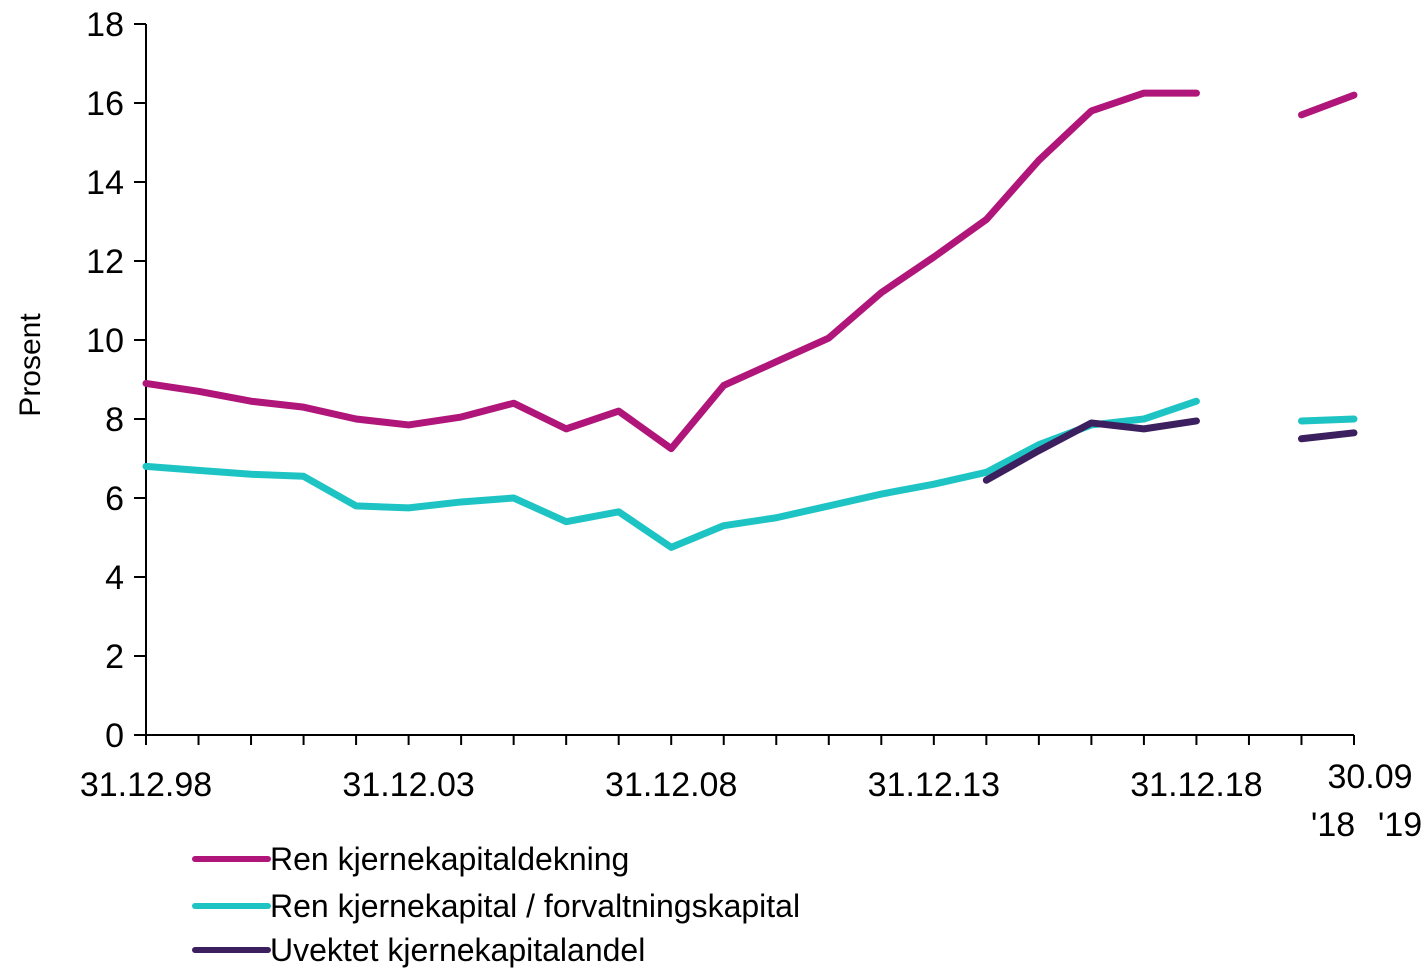 The width and height of the screenshot is (1426, 970). What do you see at coordinates (114, 420) in the screenshot?
I see `y-tick-label: 8` at bounding box center [114, 420].